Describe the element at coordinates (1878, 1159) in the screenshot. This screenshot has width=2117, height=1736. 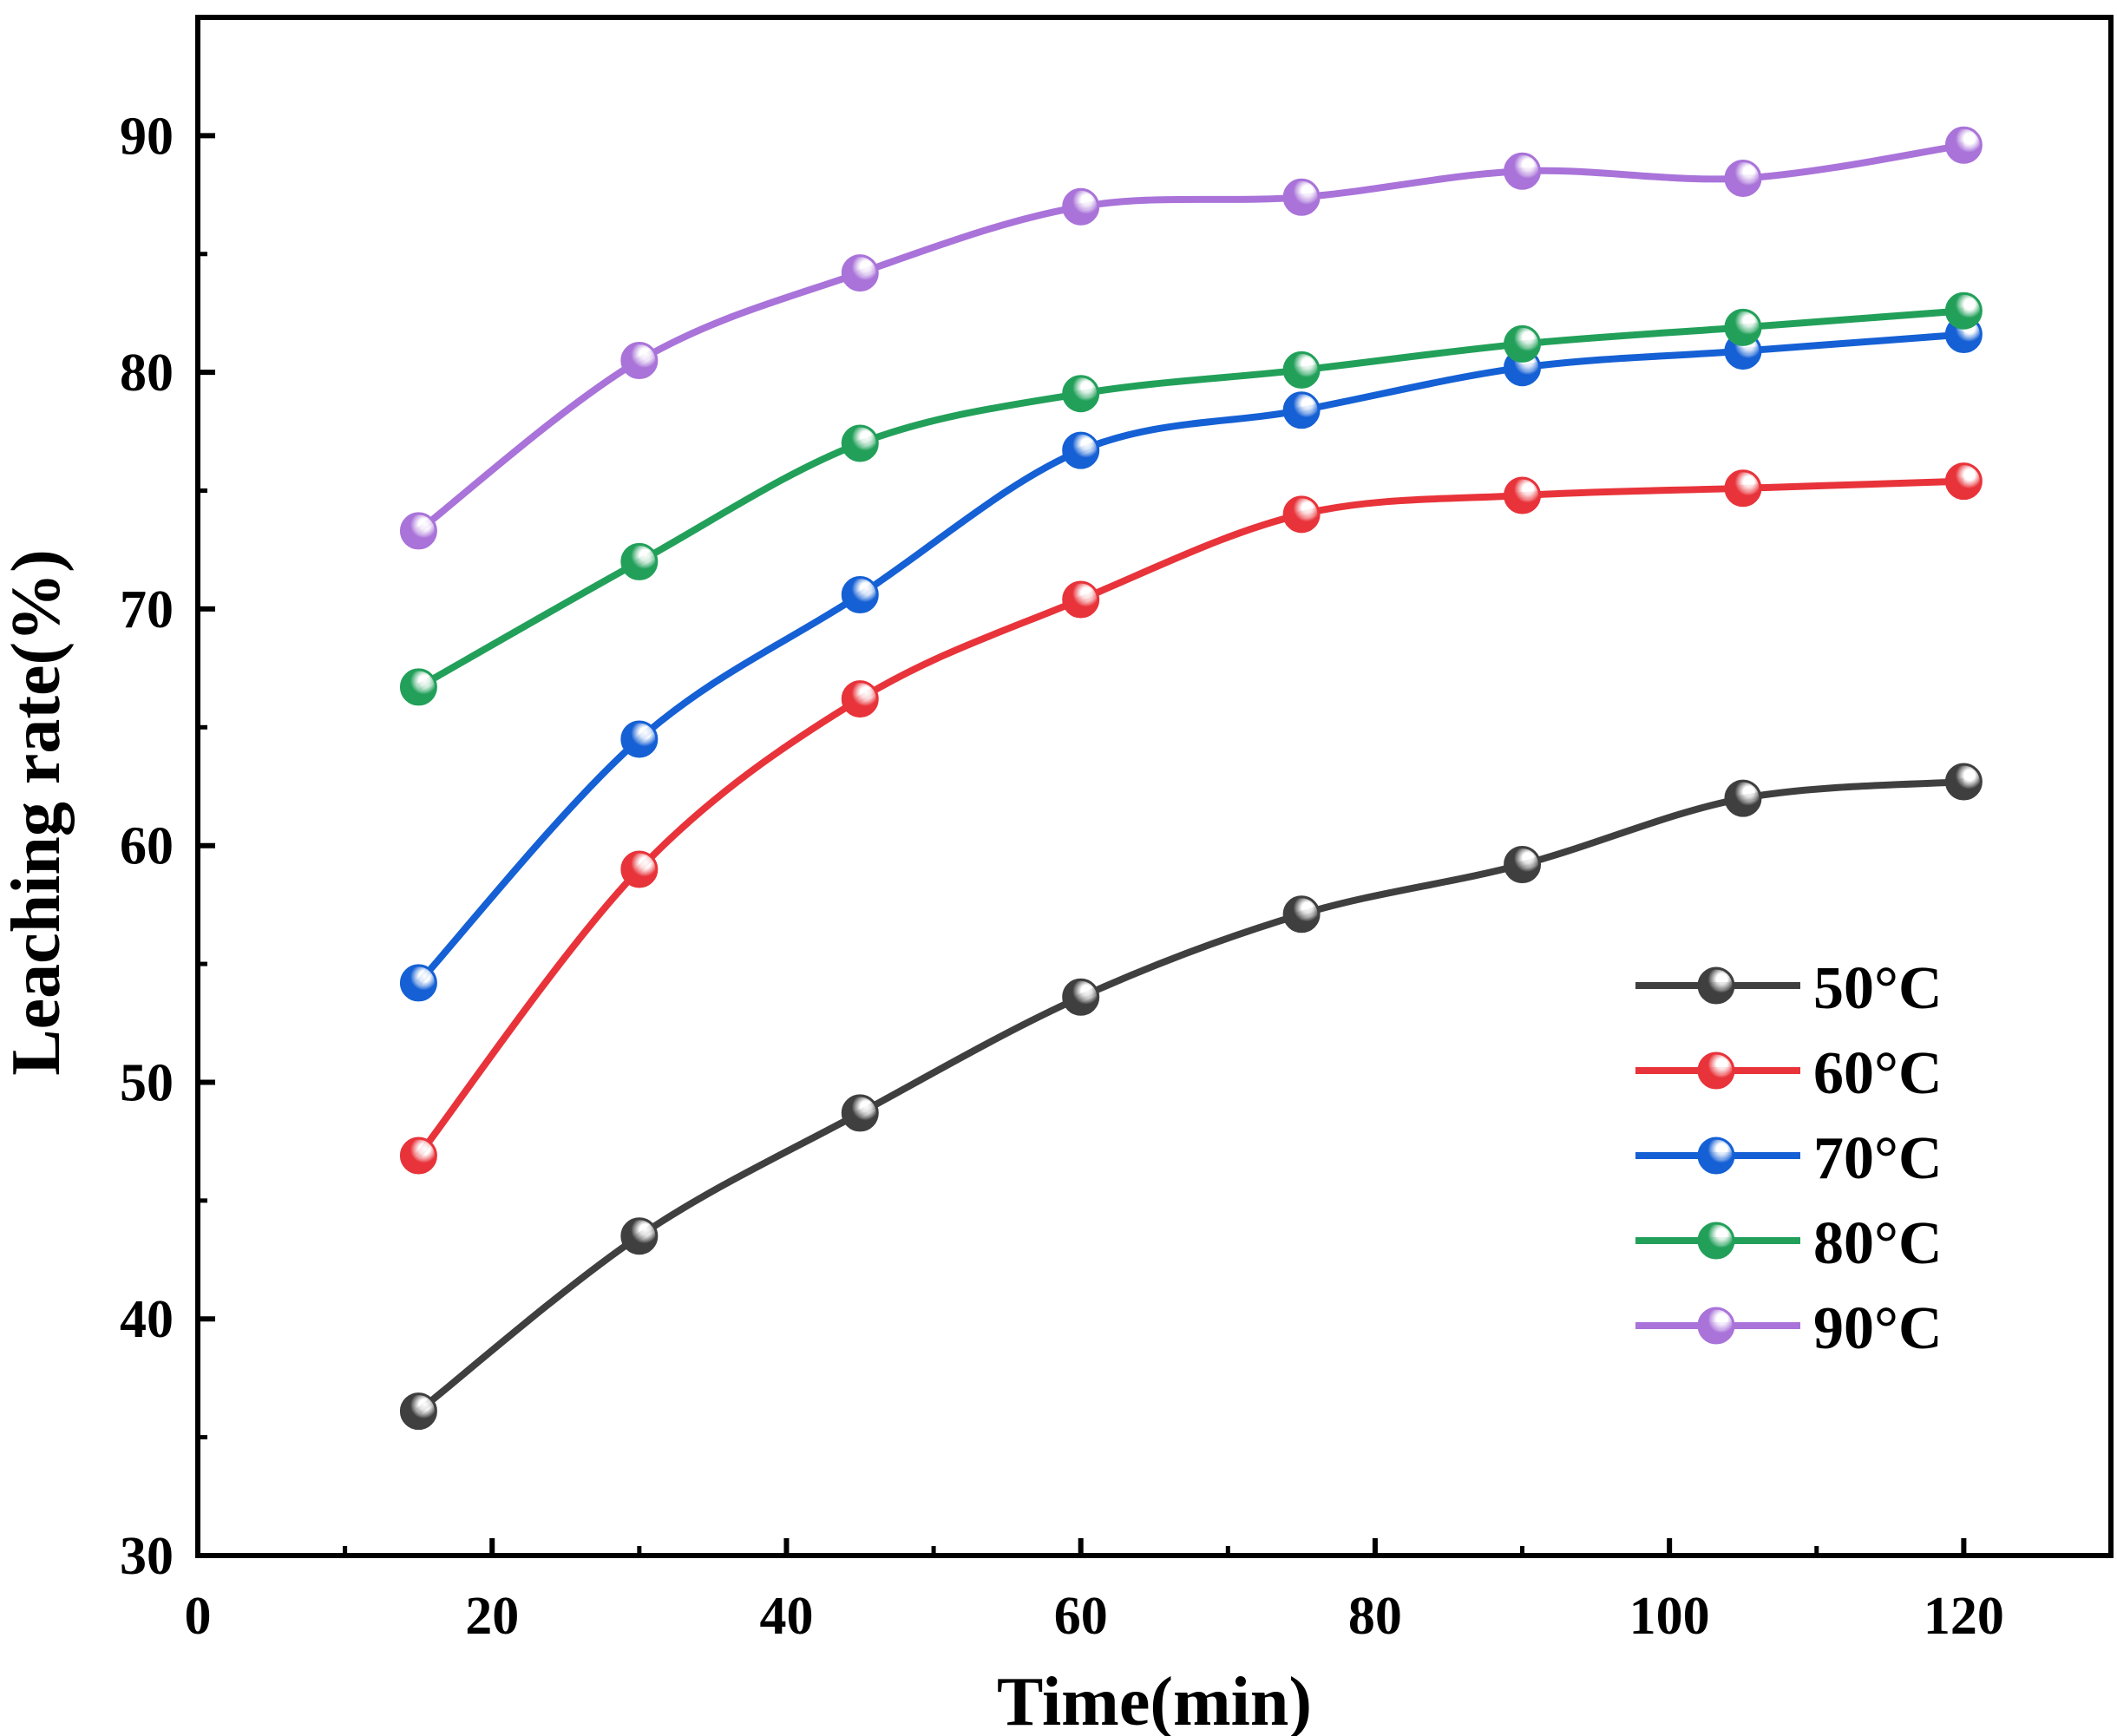
I see `legend-label: 70°C` at that location.